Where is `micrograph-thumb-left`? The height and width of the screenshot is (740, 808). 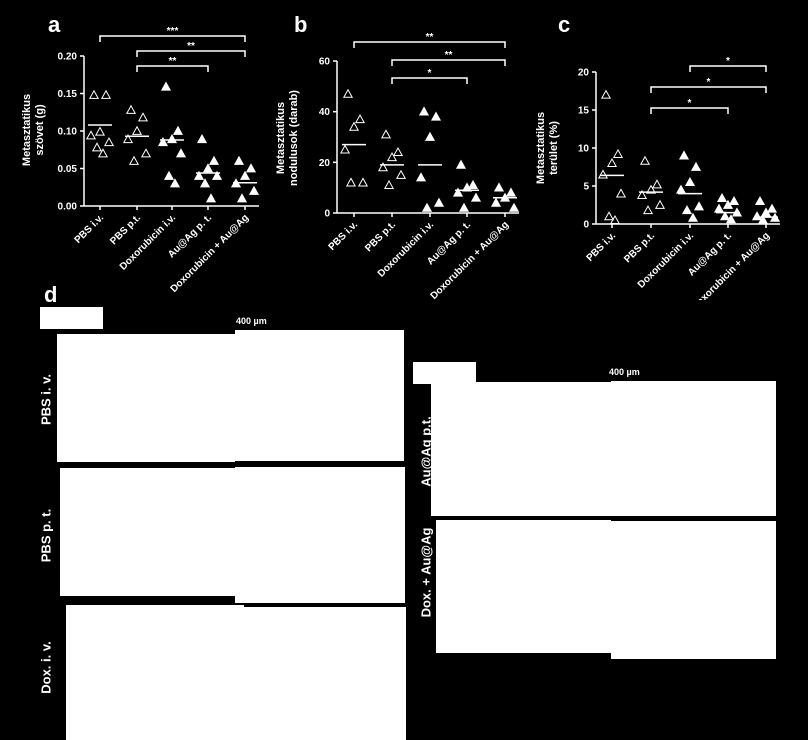
micrograph-thumb-left is located at coordinates (71, 318).